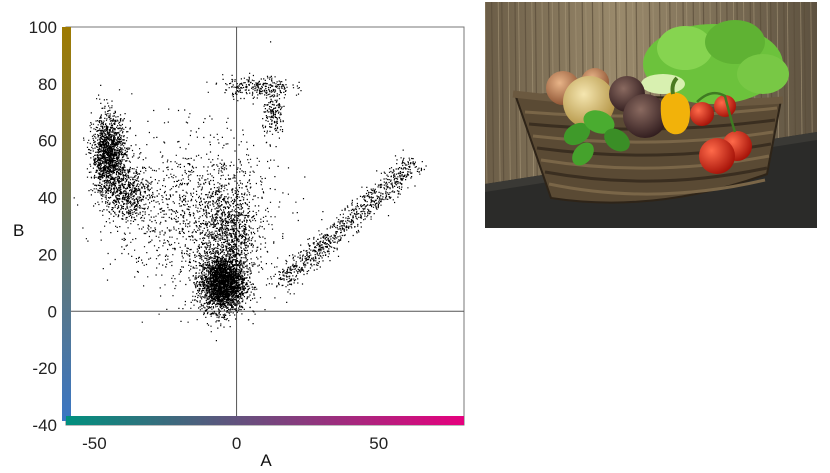 This screenshot has height=473, width=830. I want to click on yellow-pepper, so click(675, 113).